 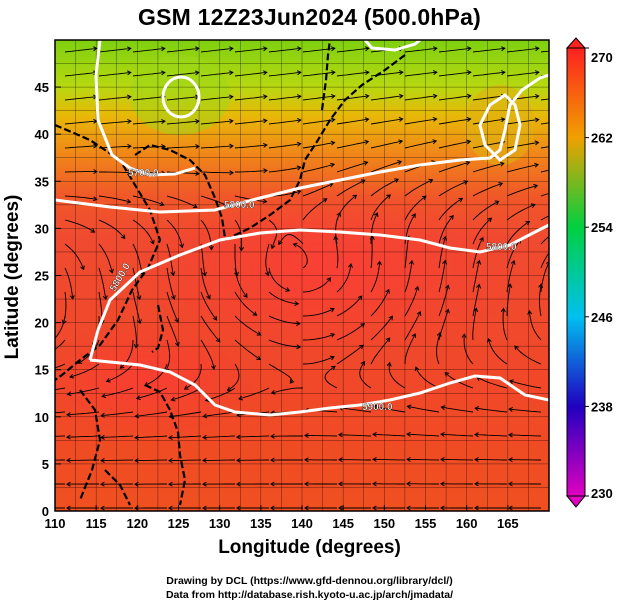 I want to click on y-tick-label: 35, so click(x=42, y=181).